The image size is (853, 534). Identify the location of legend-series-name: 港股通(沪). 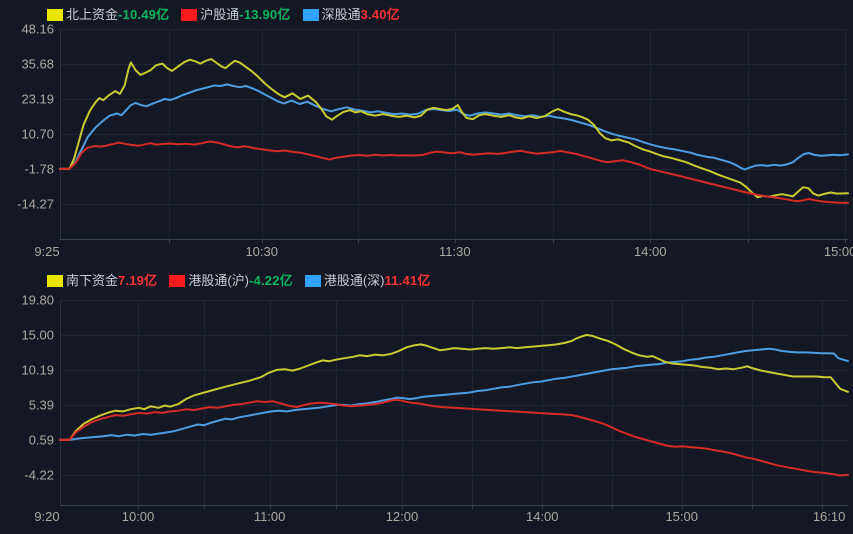
(218, 280).